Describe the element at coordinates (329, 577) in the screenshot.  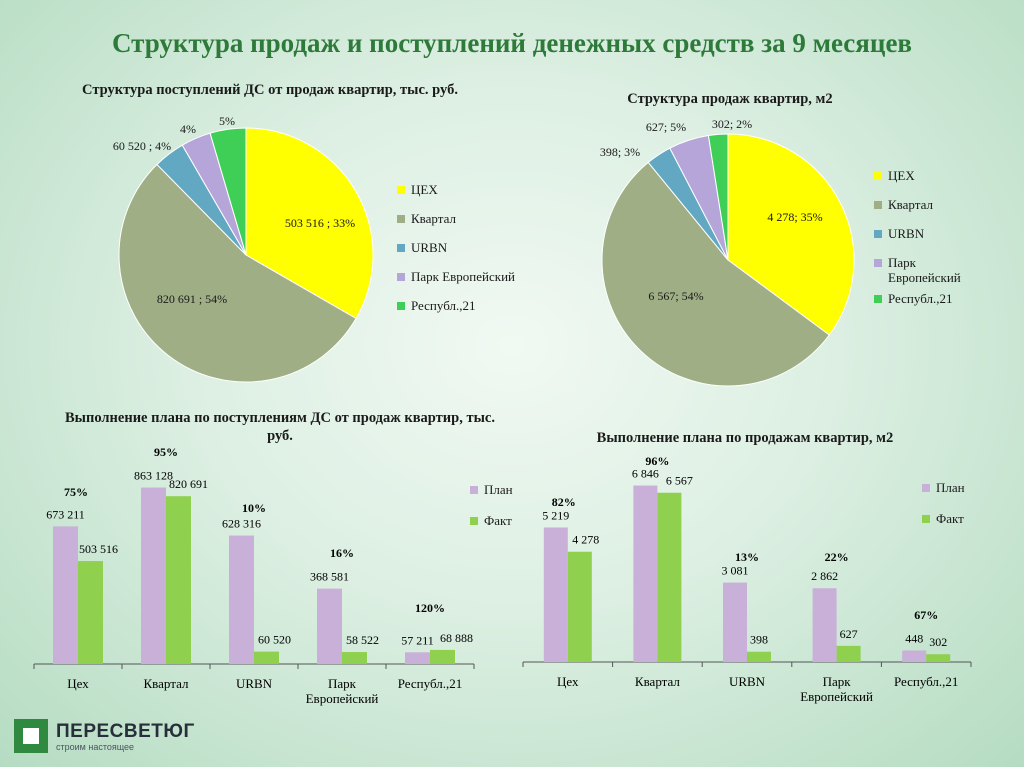
I see `bar-value-label-plan: 368 581` at that location.